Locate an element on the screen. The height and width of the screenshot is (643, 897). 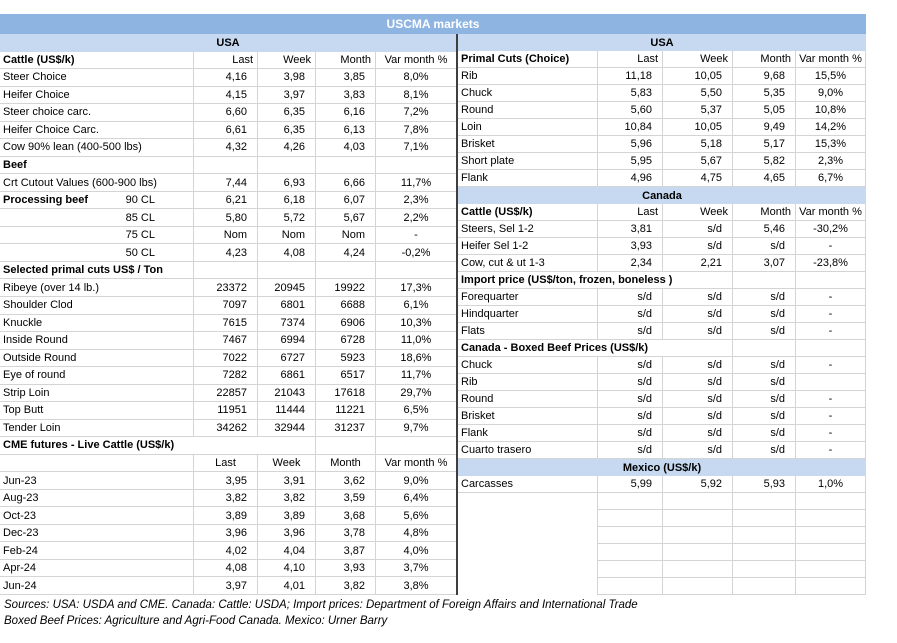
cell-month: 3,78 is located at coordinates (345, 533).